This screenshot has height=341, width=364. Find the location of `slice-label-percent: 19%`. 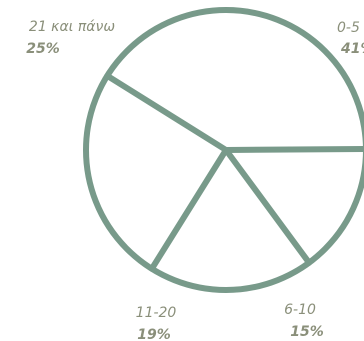

slice-label-percent: 19% is located at coordinates (154, 334).